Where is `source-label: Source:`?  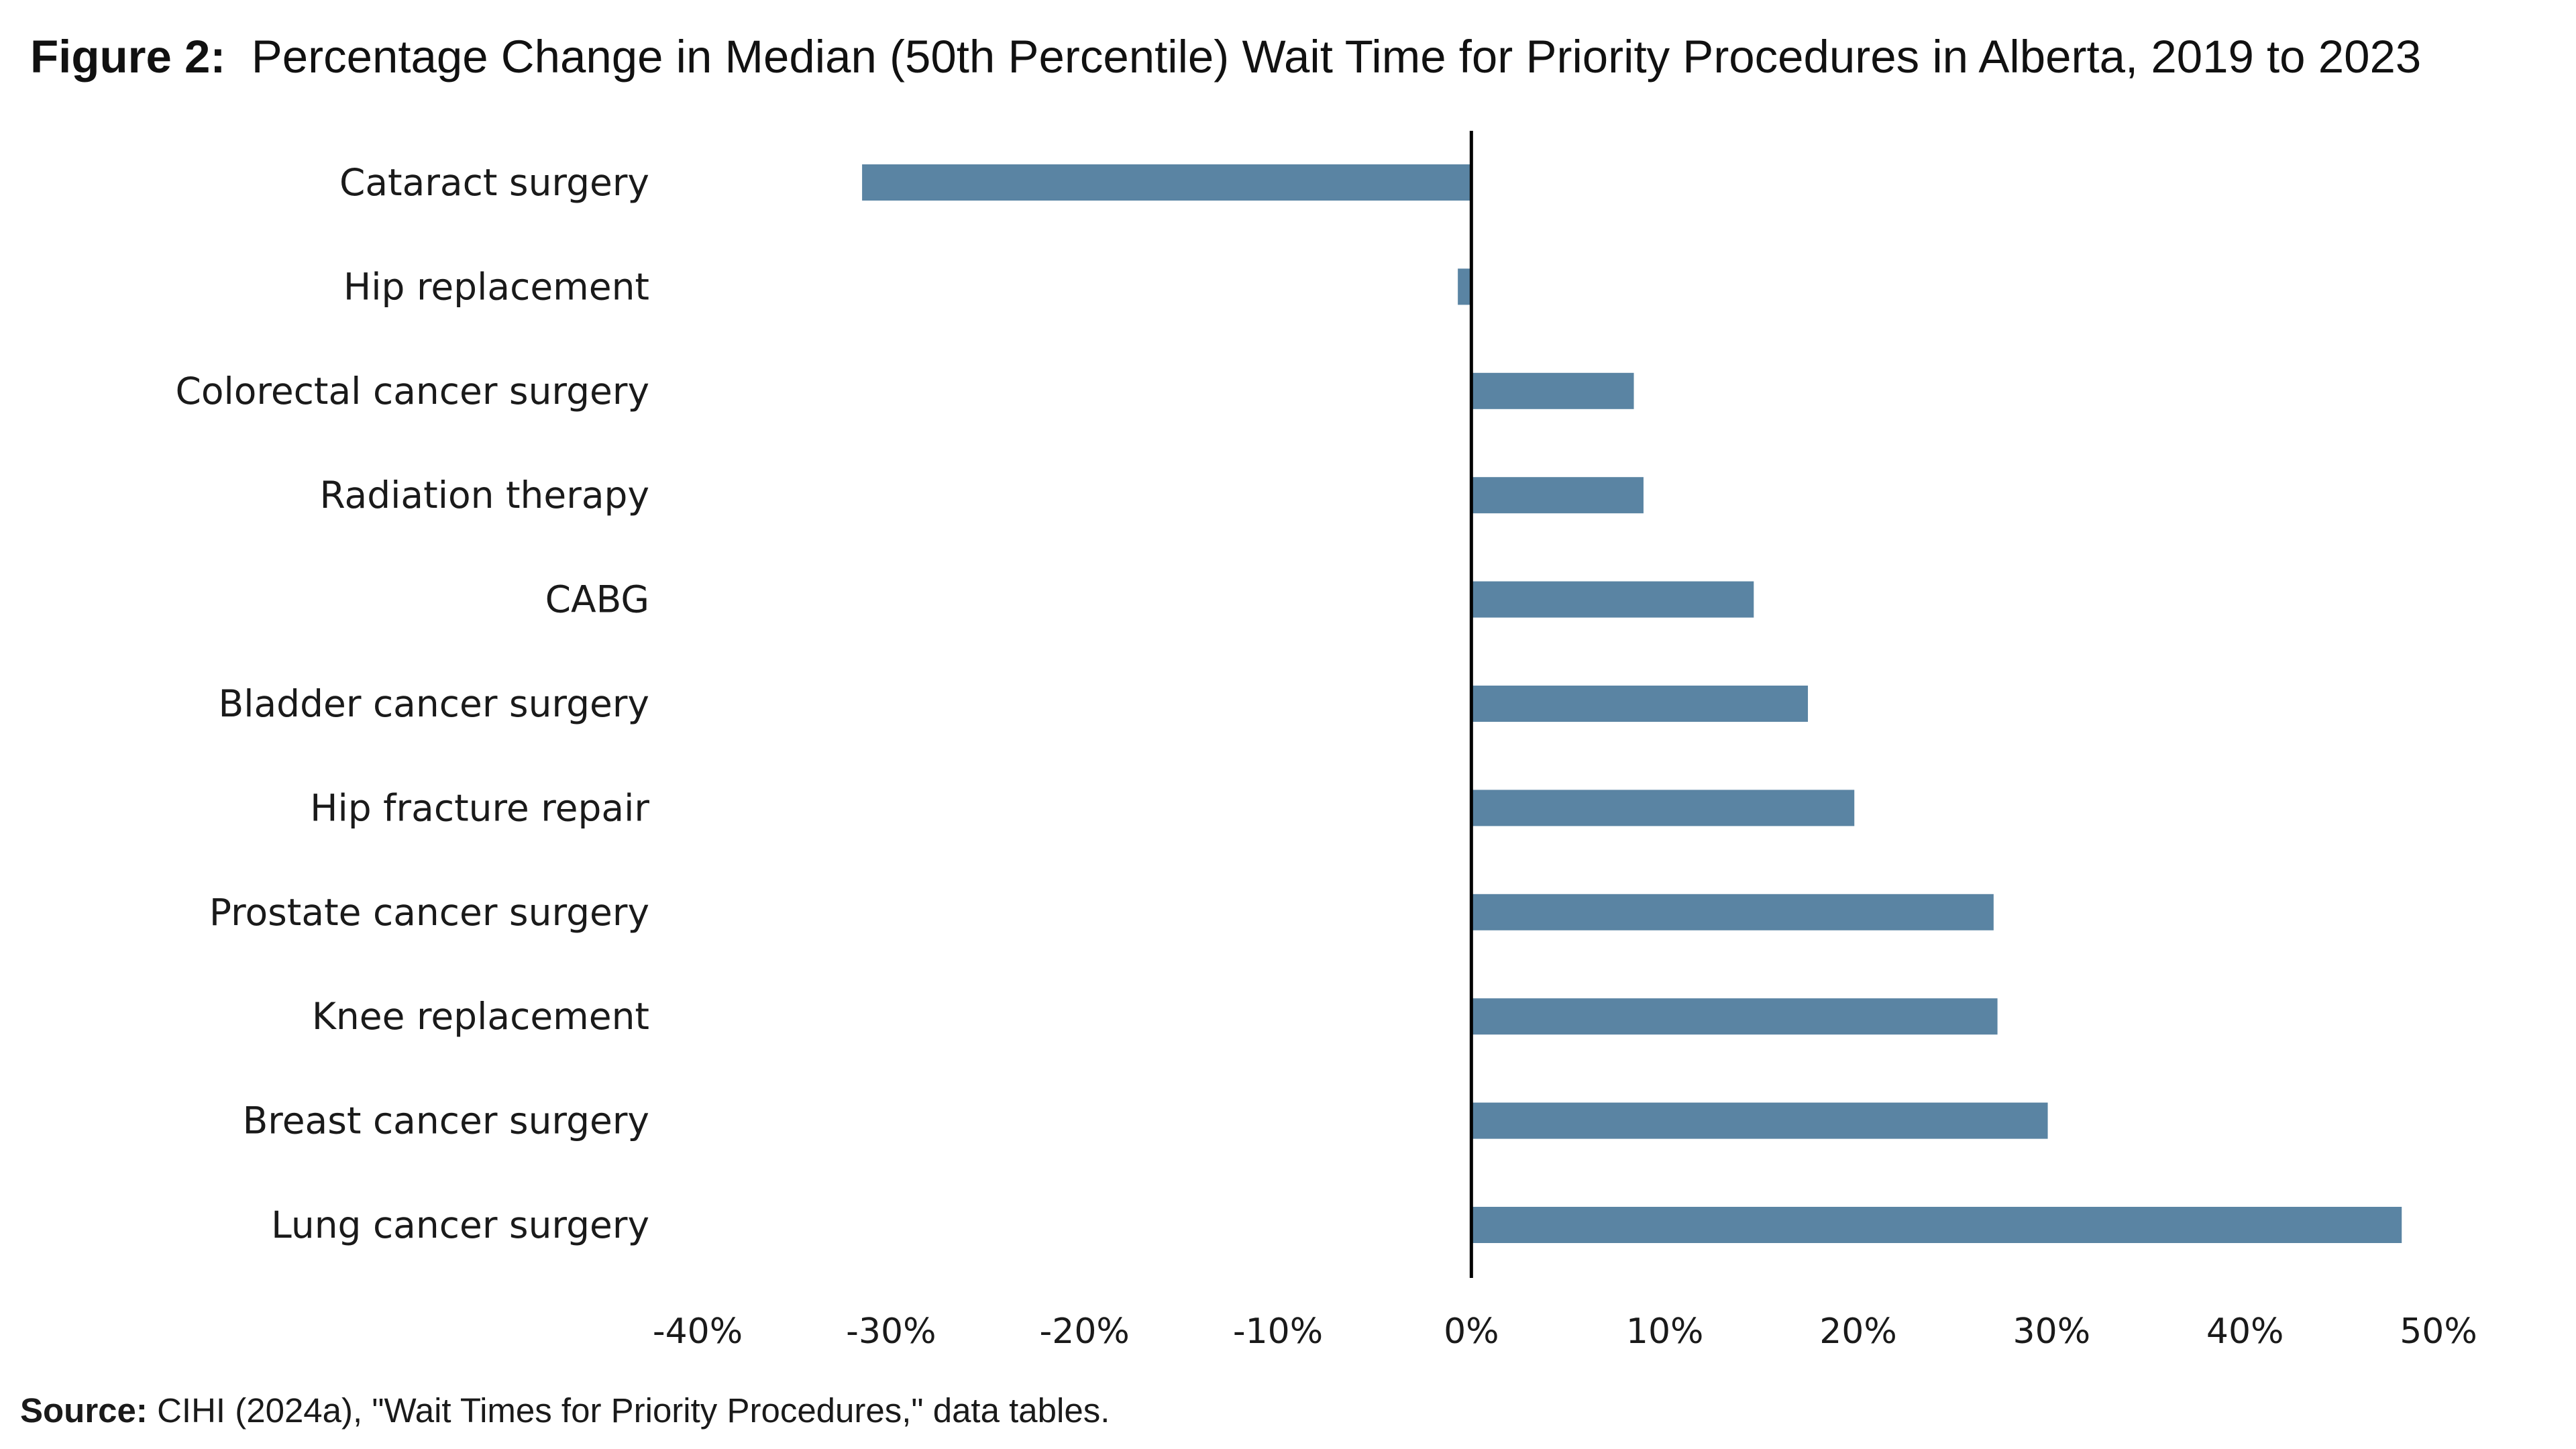 source-label: Source: is located at coordinates (84, 1410).